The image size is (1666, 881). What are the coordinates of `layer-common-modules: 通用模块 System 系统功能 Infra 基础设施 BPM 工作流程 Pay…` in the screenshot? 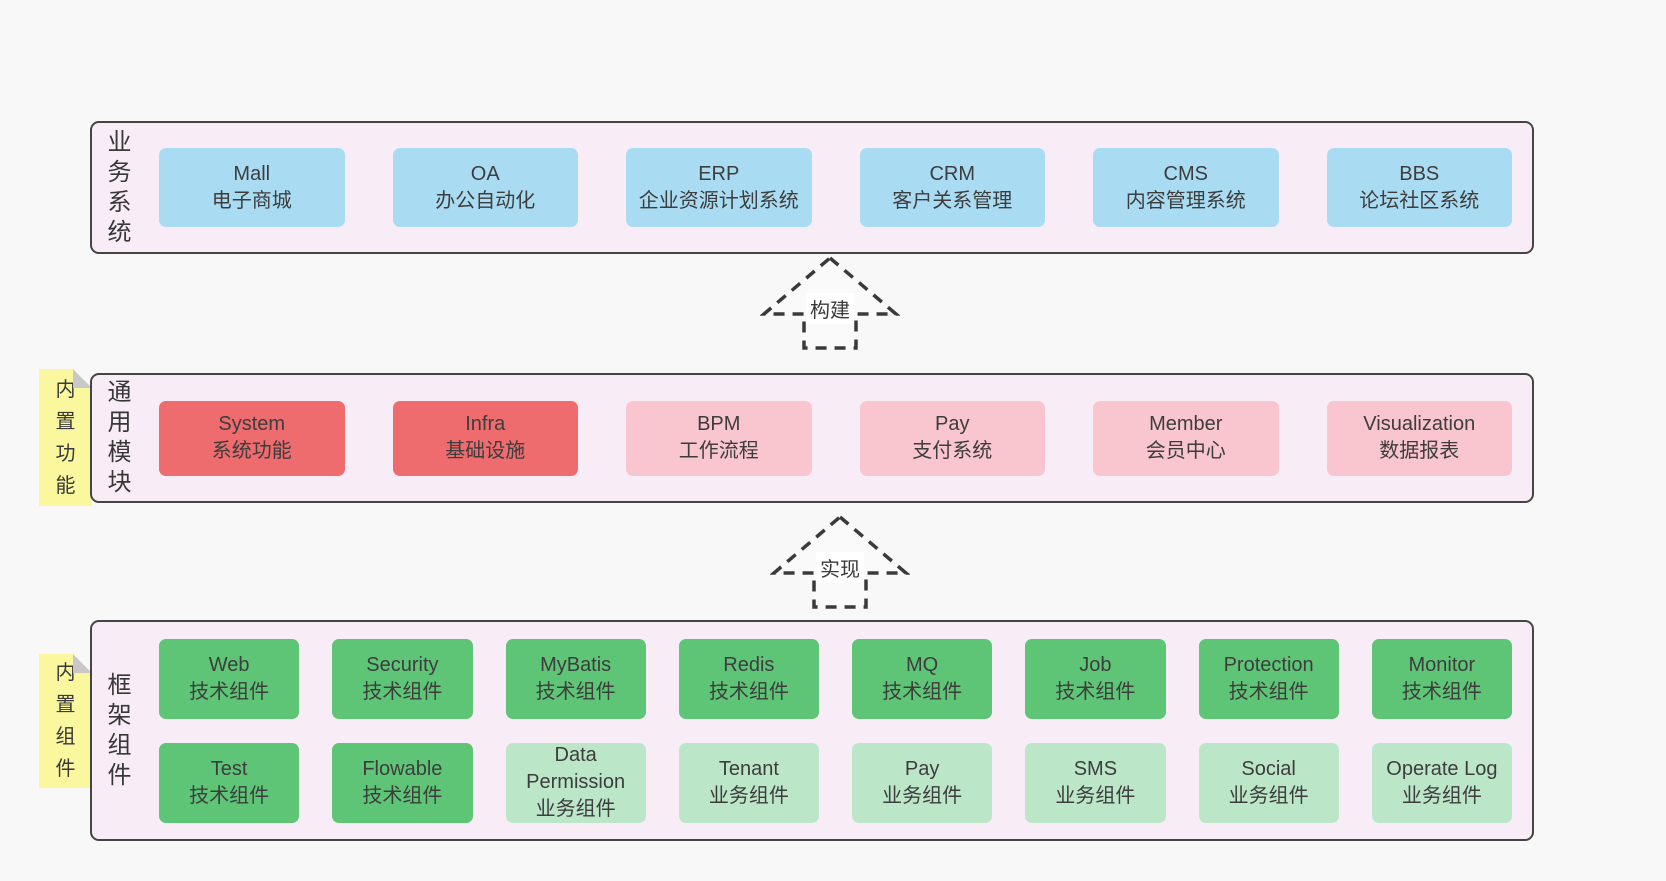 It's located at (812, 438).